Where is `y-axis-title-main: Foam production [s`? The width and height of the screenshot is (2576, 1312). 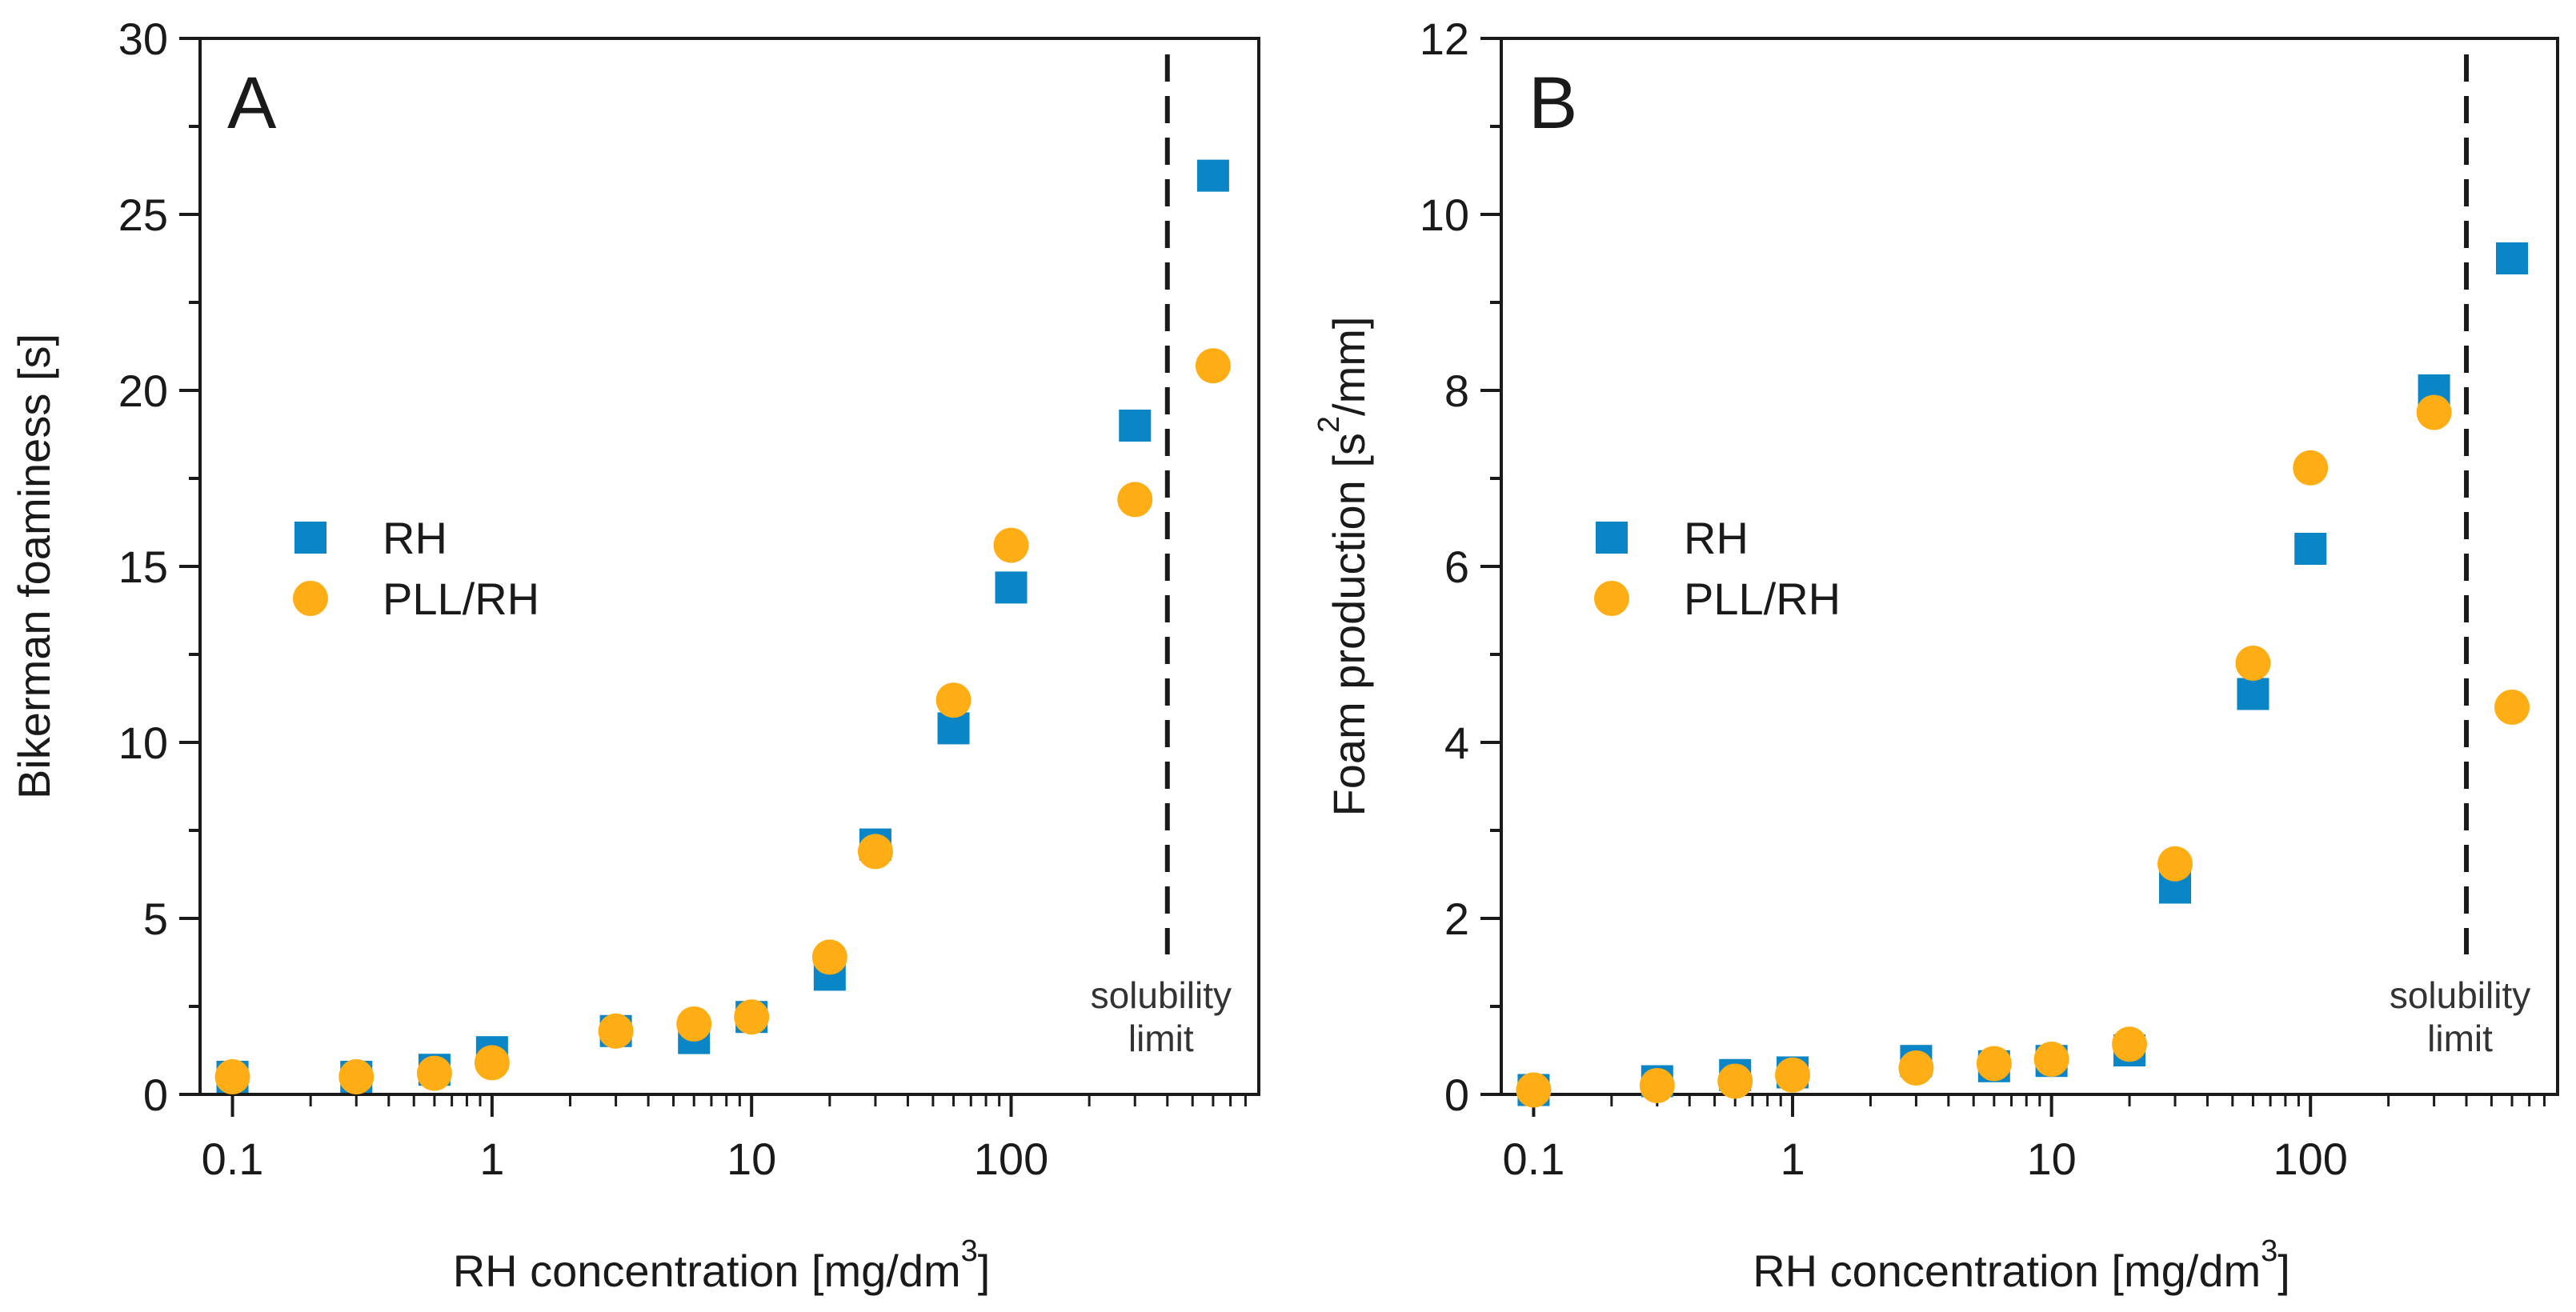
y-axis-title-main: Foam production [s is located at coordinates (1349, 624).